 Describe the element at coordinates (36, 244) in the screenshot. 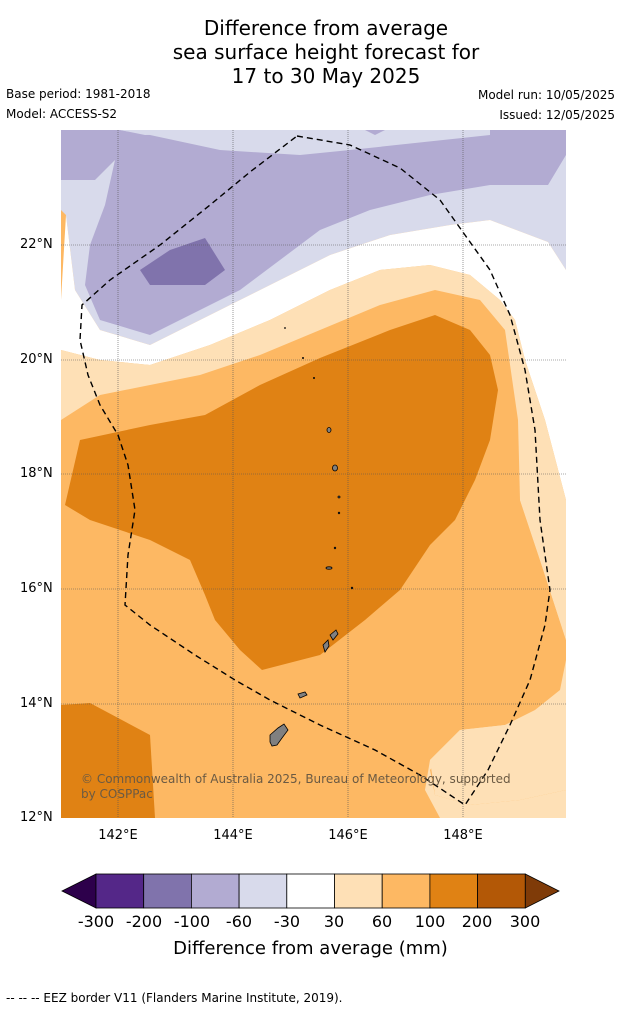

I see `lat-label-22n: 22°N` at that location.